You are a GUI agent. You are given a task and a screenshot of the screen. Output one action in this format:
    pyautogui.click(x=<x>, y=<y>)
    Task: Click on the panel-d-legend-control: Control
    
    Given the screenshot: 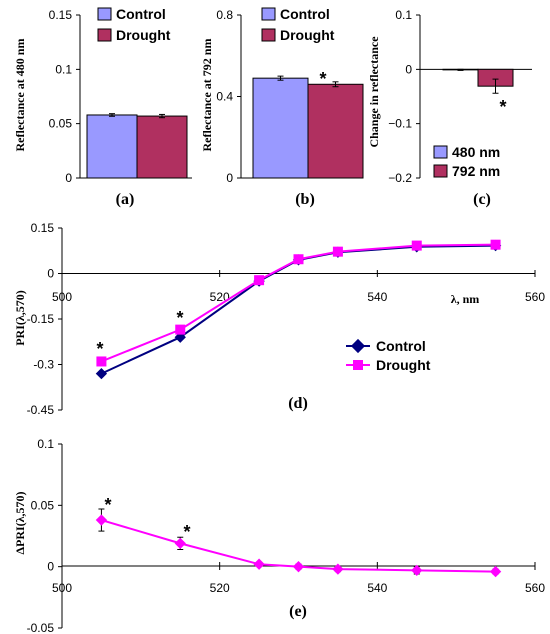 What is the action you would take?
    pyautogui.click(x=401, y=346)
    